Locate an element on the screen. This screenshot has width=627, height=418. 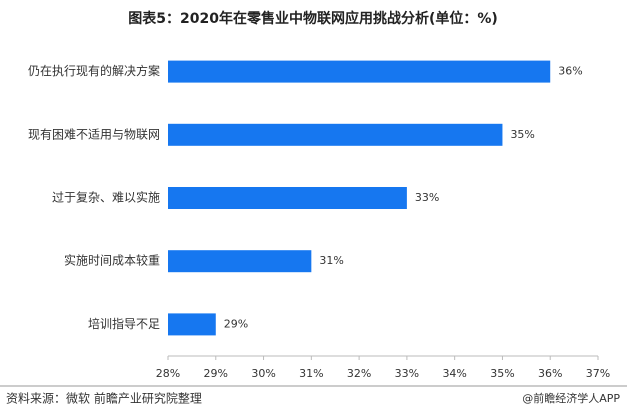
x-tick-label: 34% is located at coordinates (454, 373).